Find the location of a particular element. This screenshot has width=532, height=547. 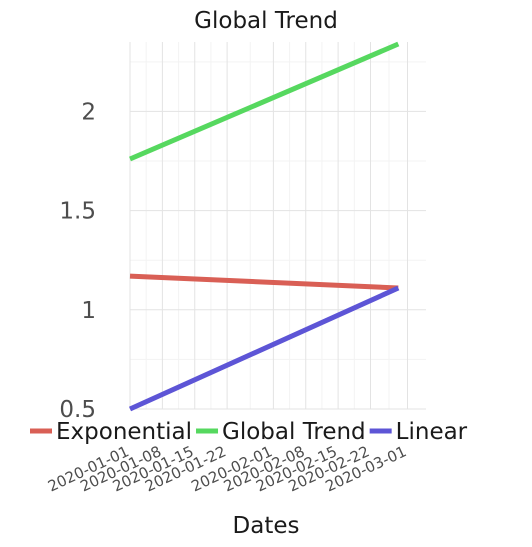

legend: Exponential Global Trend Linear is located at coordinates (249, 432).